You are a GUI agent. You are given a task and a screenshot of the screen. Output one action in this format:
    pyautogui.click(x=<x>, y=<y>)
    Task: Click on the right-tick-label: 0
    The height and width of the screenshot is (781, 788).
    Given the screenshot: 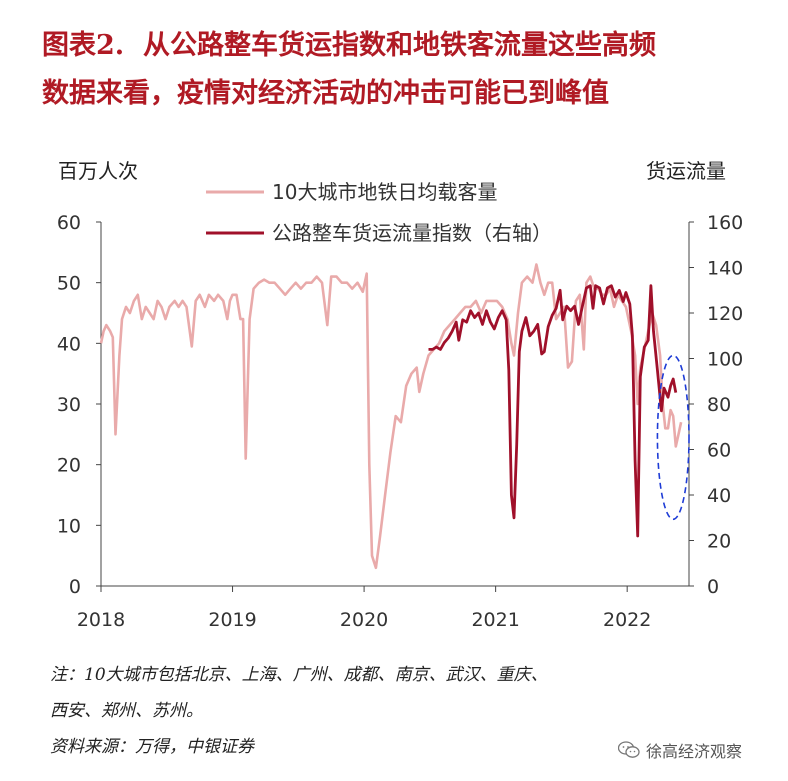 What is the action you would take?
    pyautogui.click(x=713, y=587)
    